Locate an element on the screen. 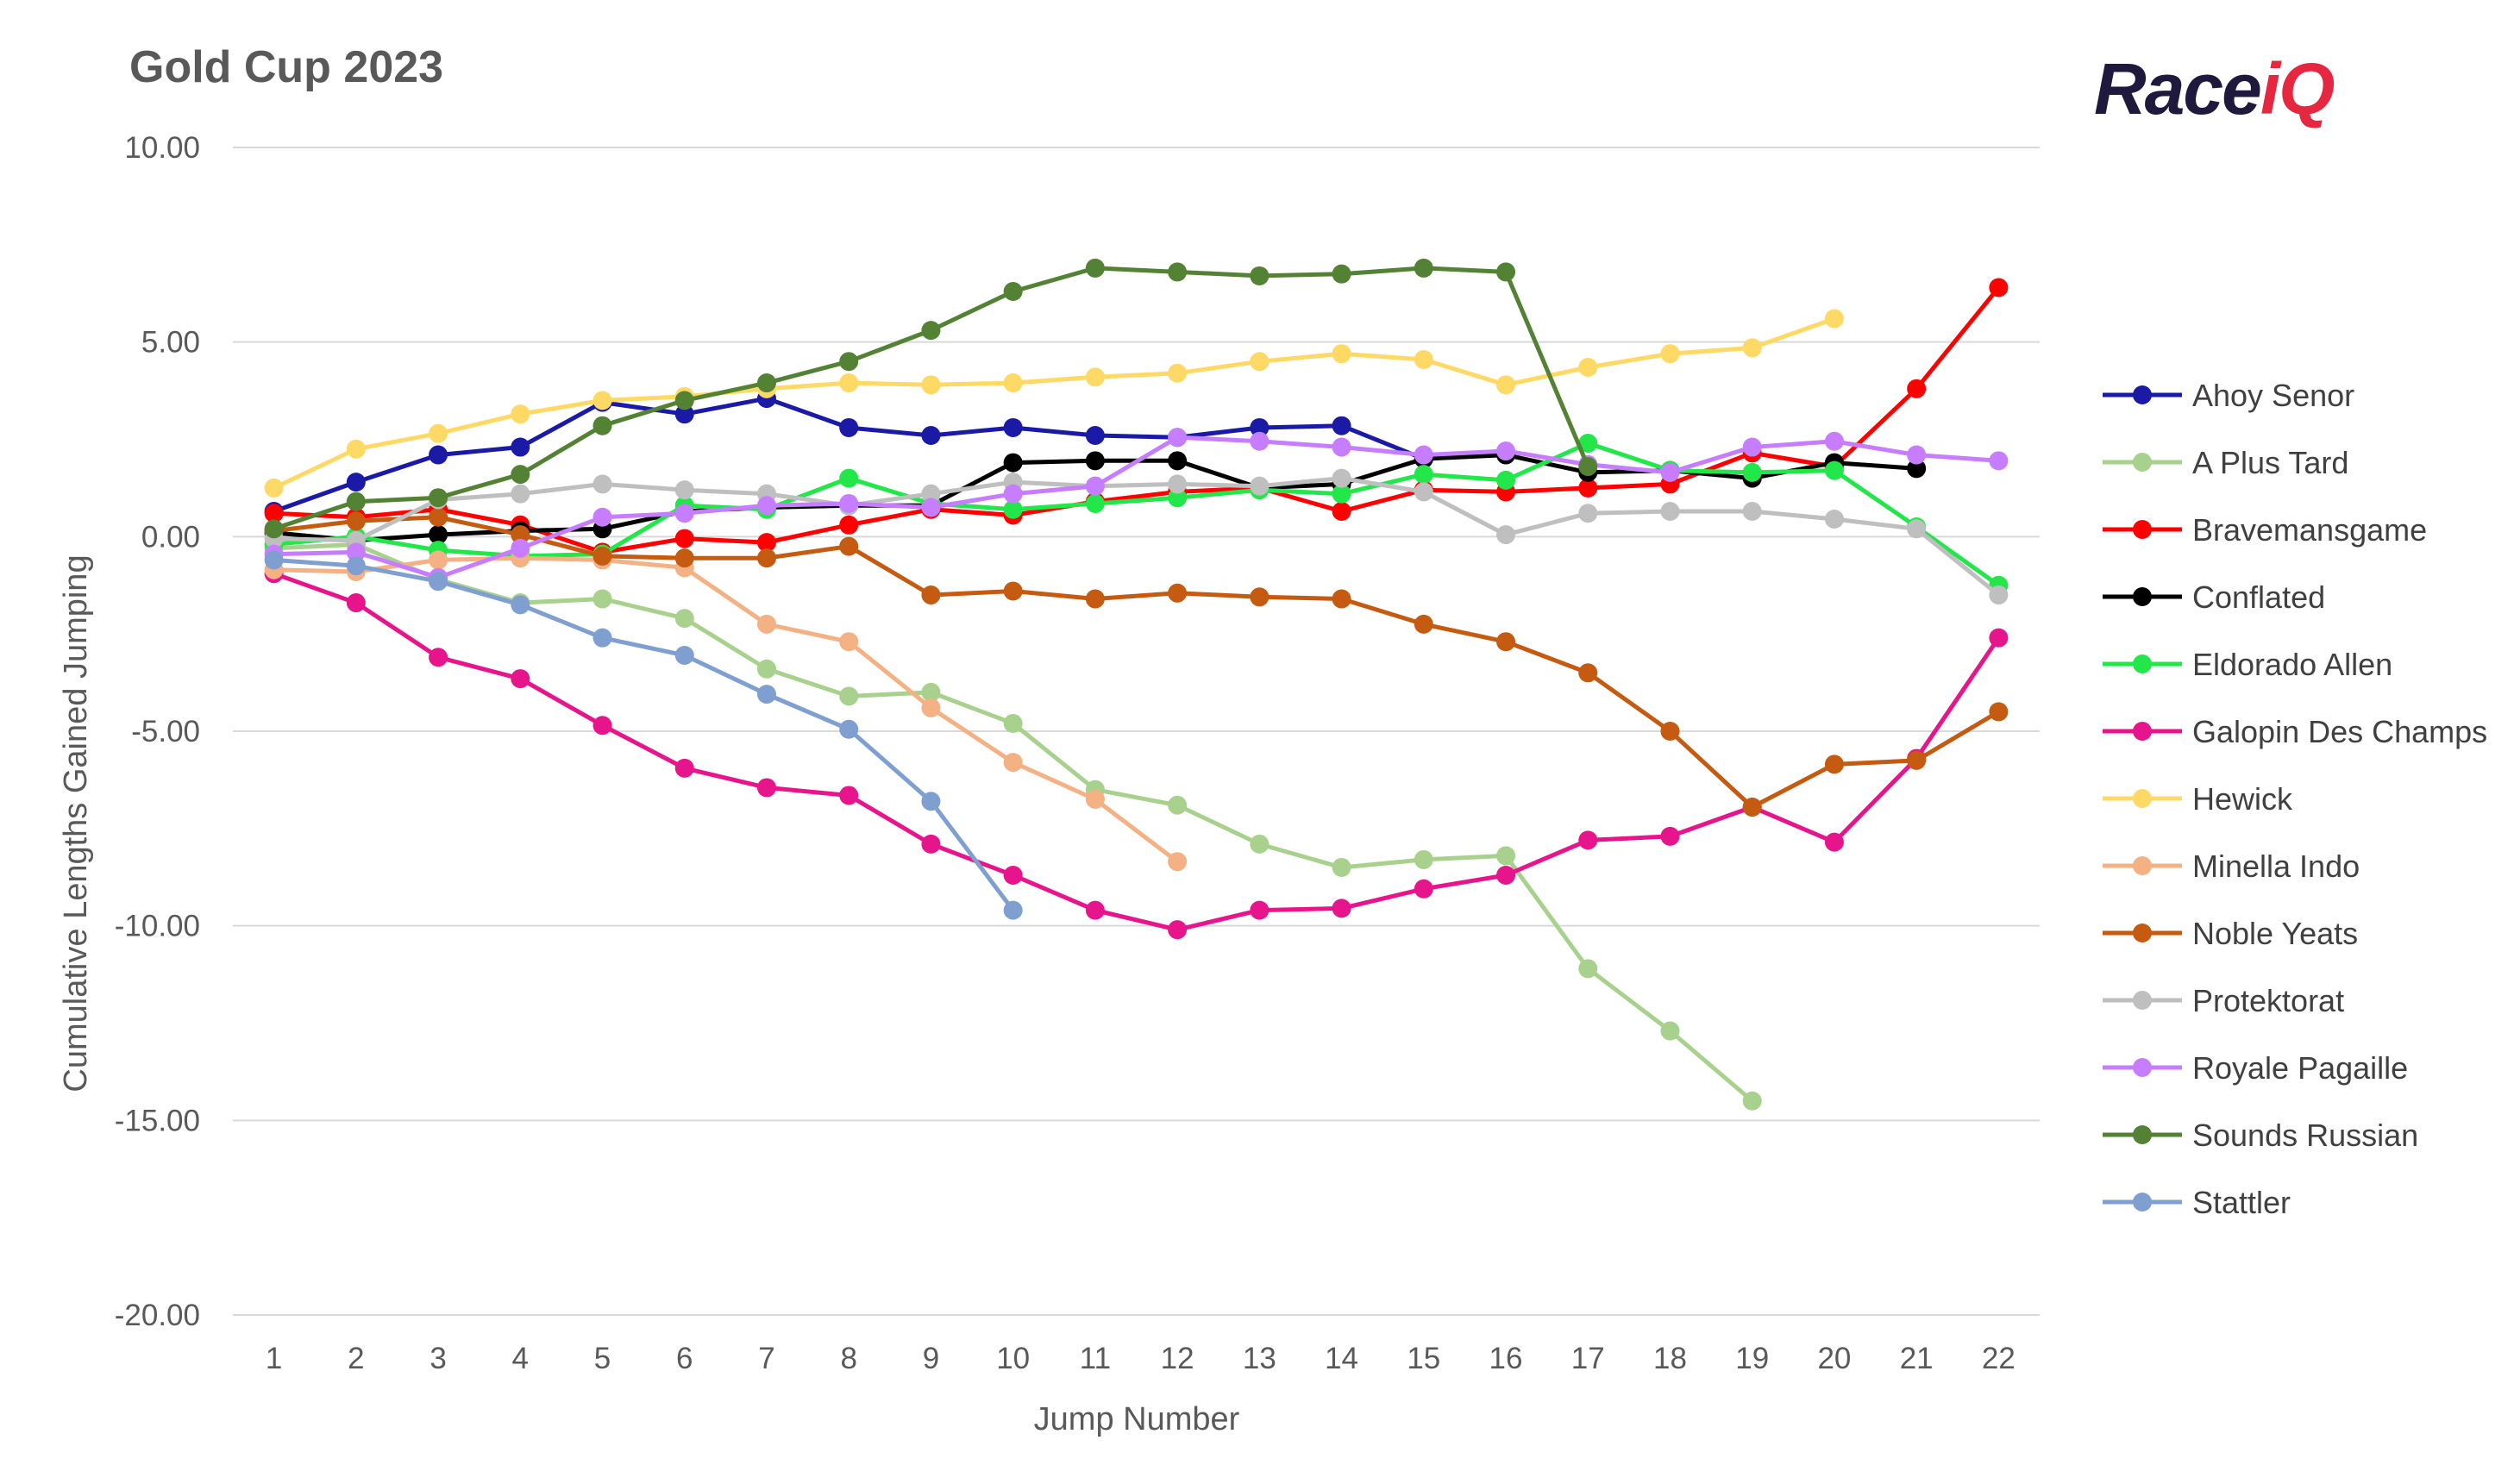  y-tick-label: 0.00 is located at coordinates (170, 537).